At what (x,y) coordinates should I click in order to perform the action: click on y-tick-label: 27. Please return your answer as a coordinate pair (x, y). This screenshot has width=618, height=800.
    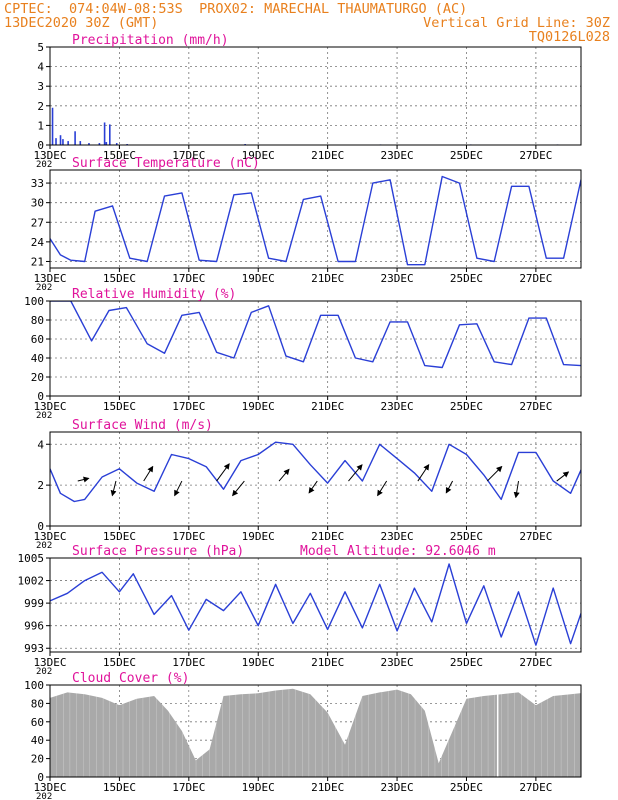
    Looking at the image, I should click on (37, 222).